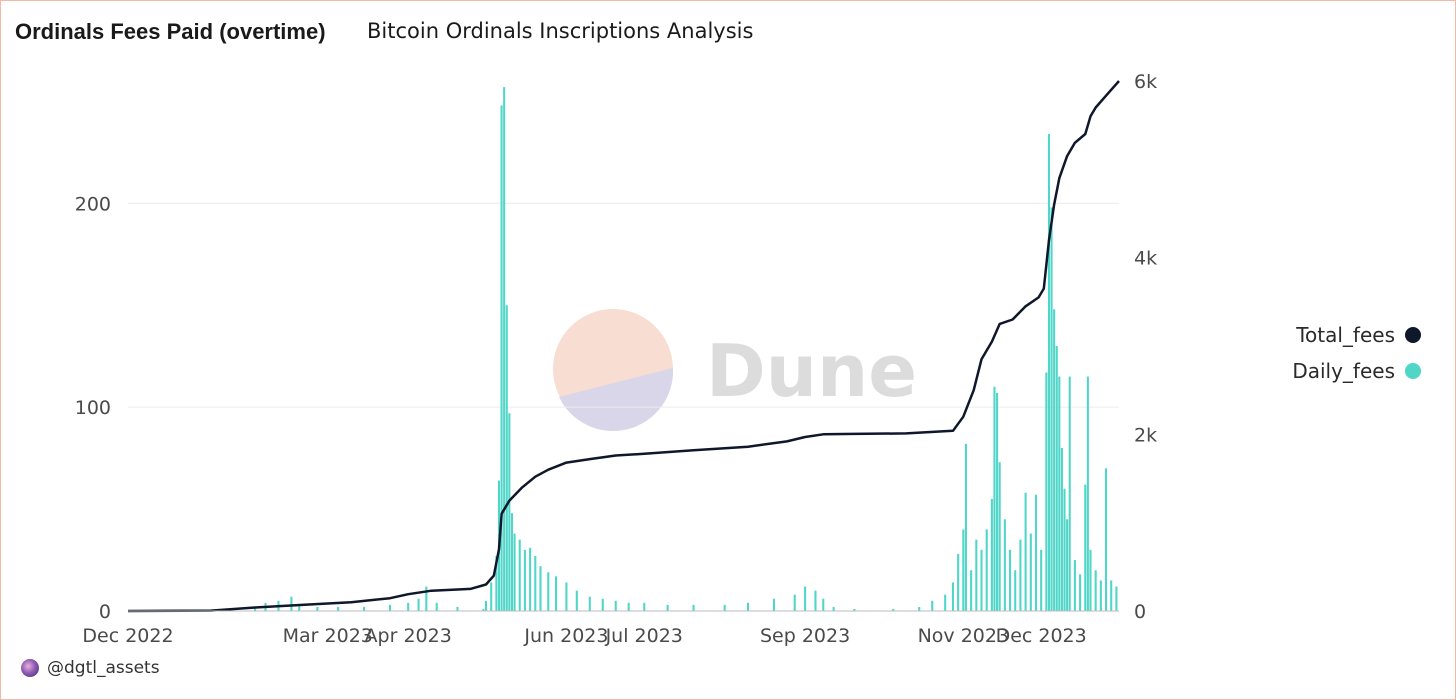 The width and height of the screenshot is (1456, 700). I want to click on x-tick-label: Jun 2023, so click(565, 636).